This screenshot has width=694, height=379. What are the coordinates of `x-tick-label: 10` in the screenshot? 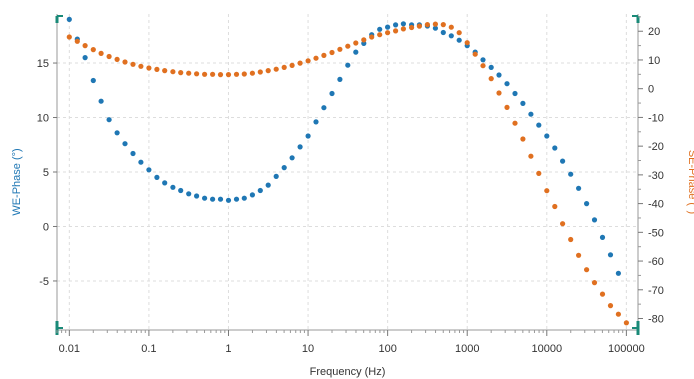 It's located at (308, 349).